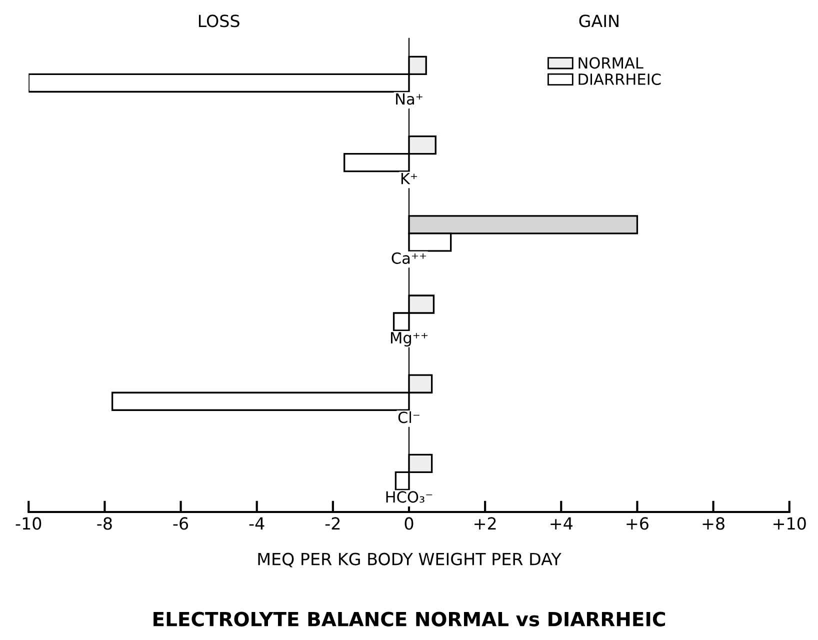 This screenshot has width=818, height=640. Describe the element at coordinates (409, 99) in the screenshot. I see `y-tick-label: Na⁺` at that location.